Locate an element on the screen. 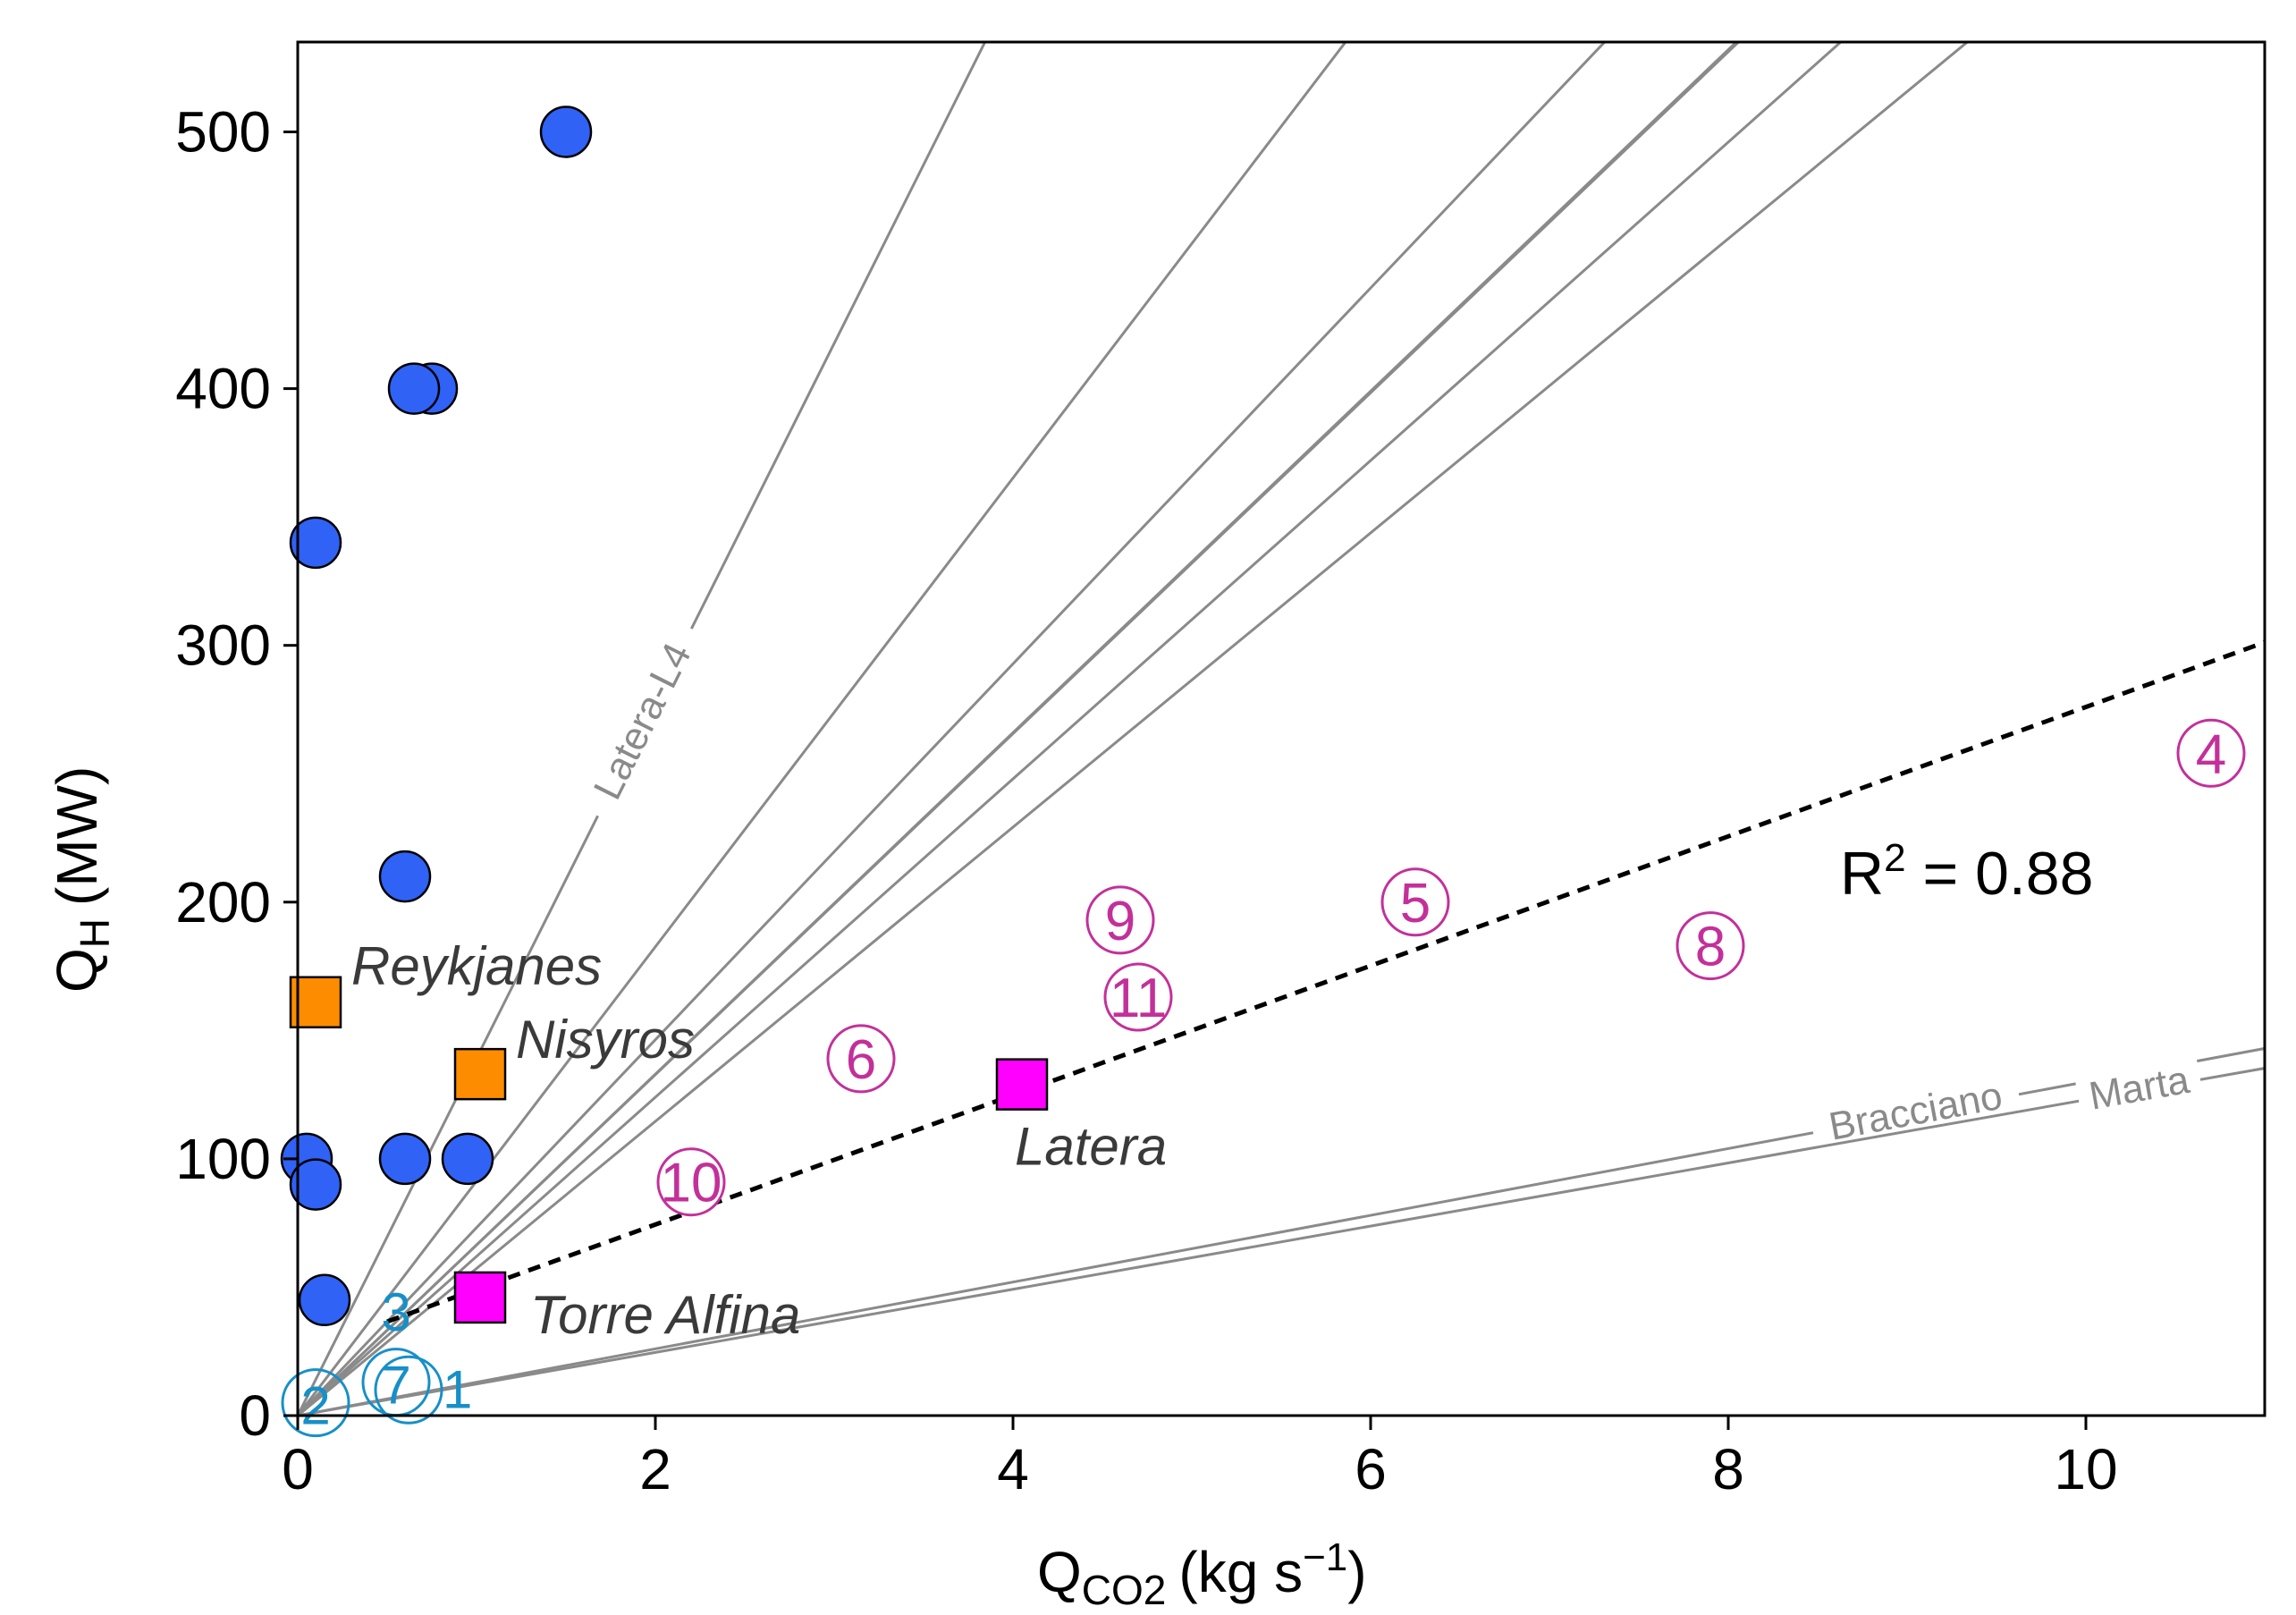 The image size is (2296, 1615). x-tick-label: 6 is located at coordinates (1371, 1469).